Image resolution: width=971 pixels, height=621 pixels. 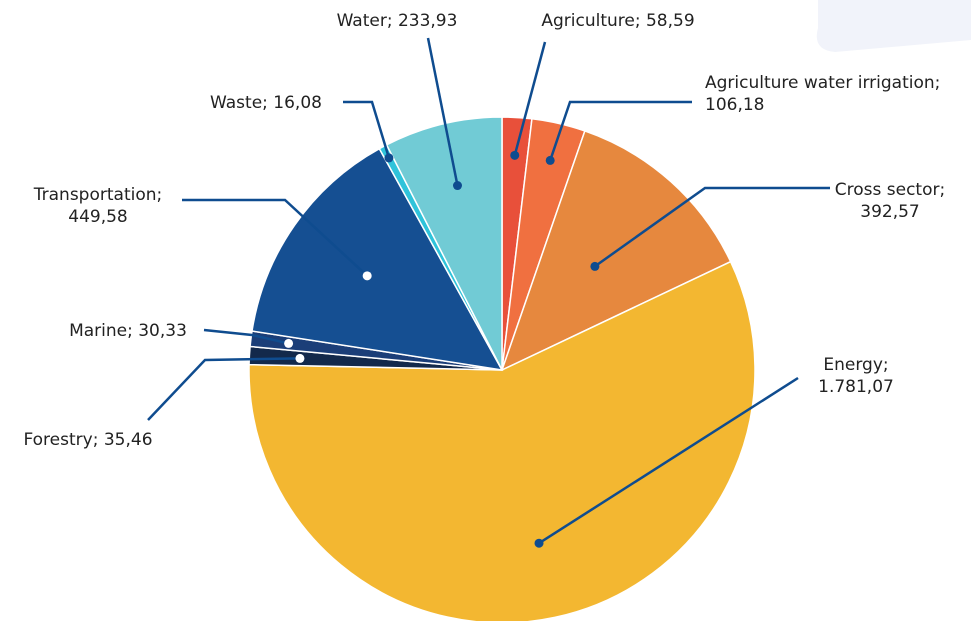 What do you see at coordinates (822, 83) in the screenshot?
I see `data-label-line: Agriculture water irrigation;` at bounding box center [822, 83].